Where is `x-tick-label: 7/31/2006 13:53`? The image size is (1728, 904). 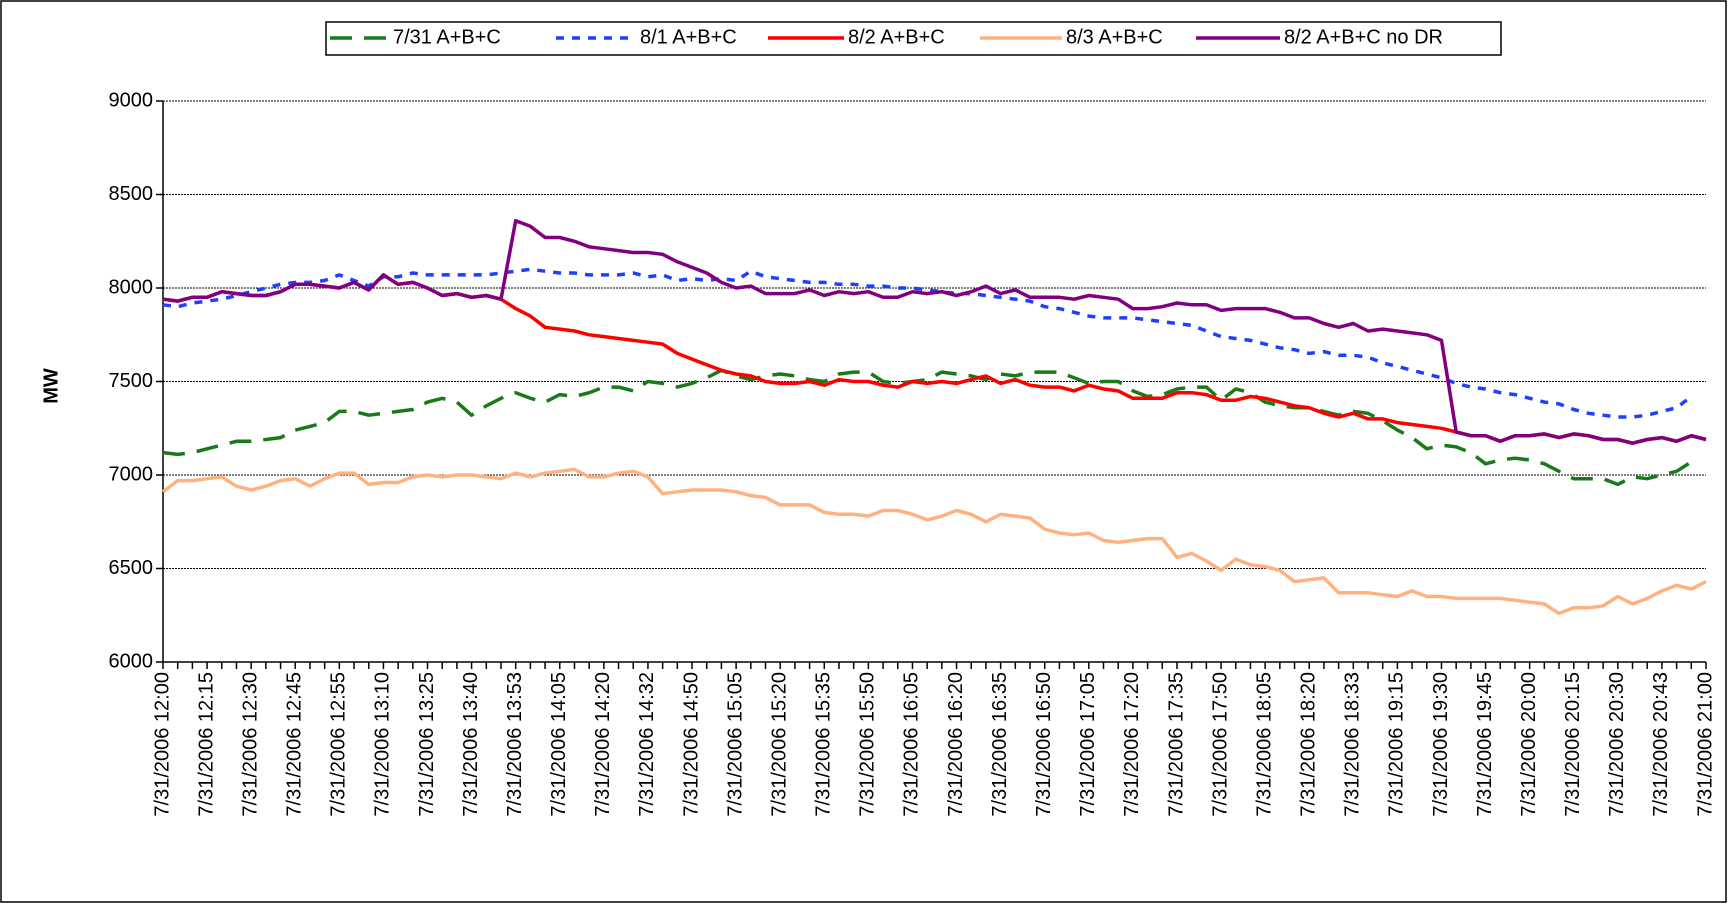
x-tick-label: 7/31/2006 13:53 is located at coordinates (515, 744).